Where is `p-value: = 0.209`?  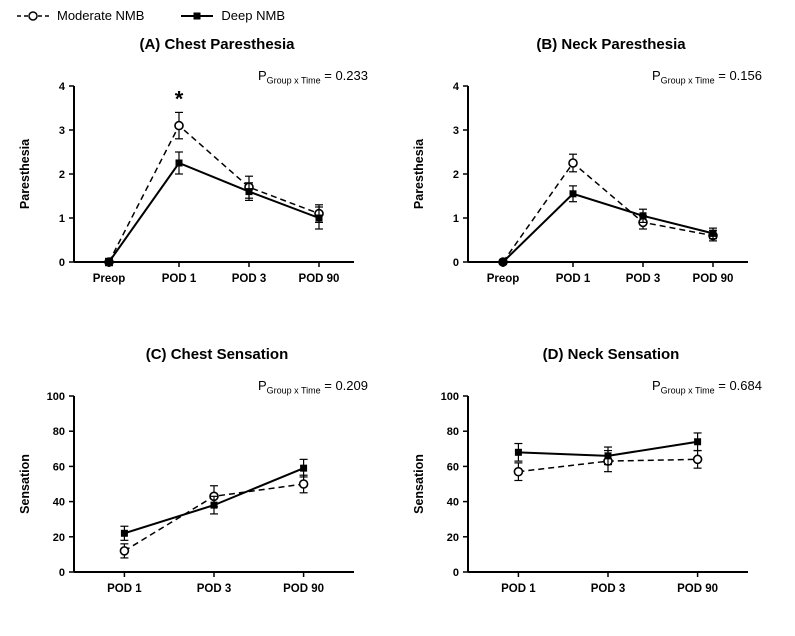 p-value: = 0.209 is located at coordinates (344, 385).